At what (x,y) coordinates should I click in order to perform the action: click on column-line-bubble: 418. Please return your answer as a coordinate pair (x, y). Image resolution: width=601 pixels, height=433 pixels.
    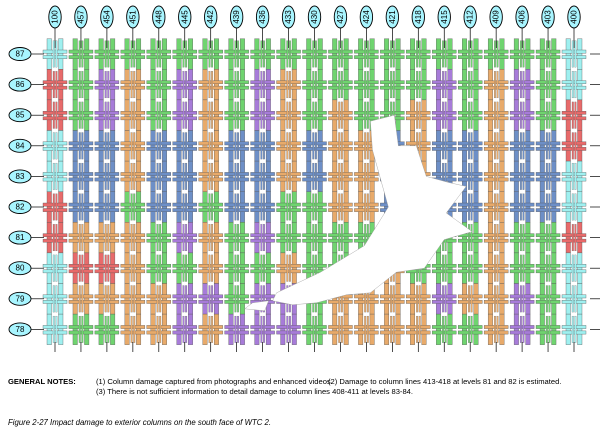
    Looking at the image, I should click on (418, 17).